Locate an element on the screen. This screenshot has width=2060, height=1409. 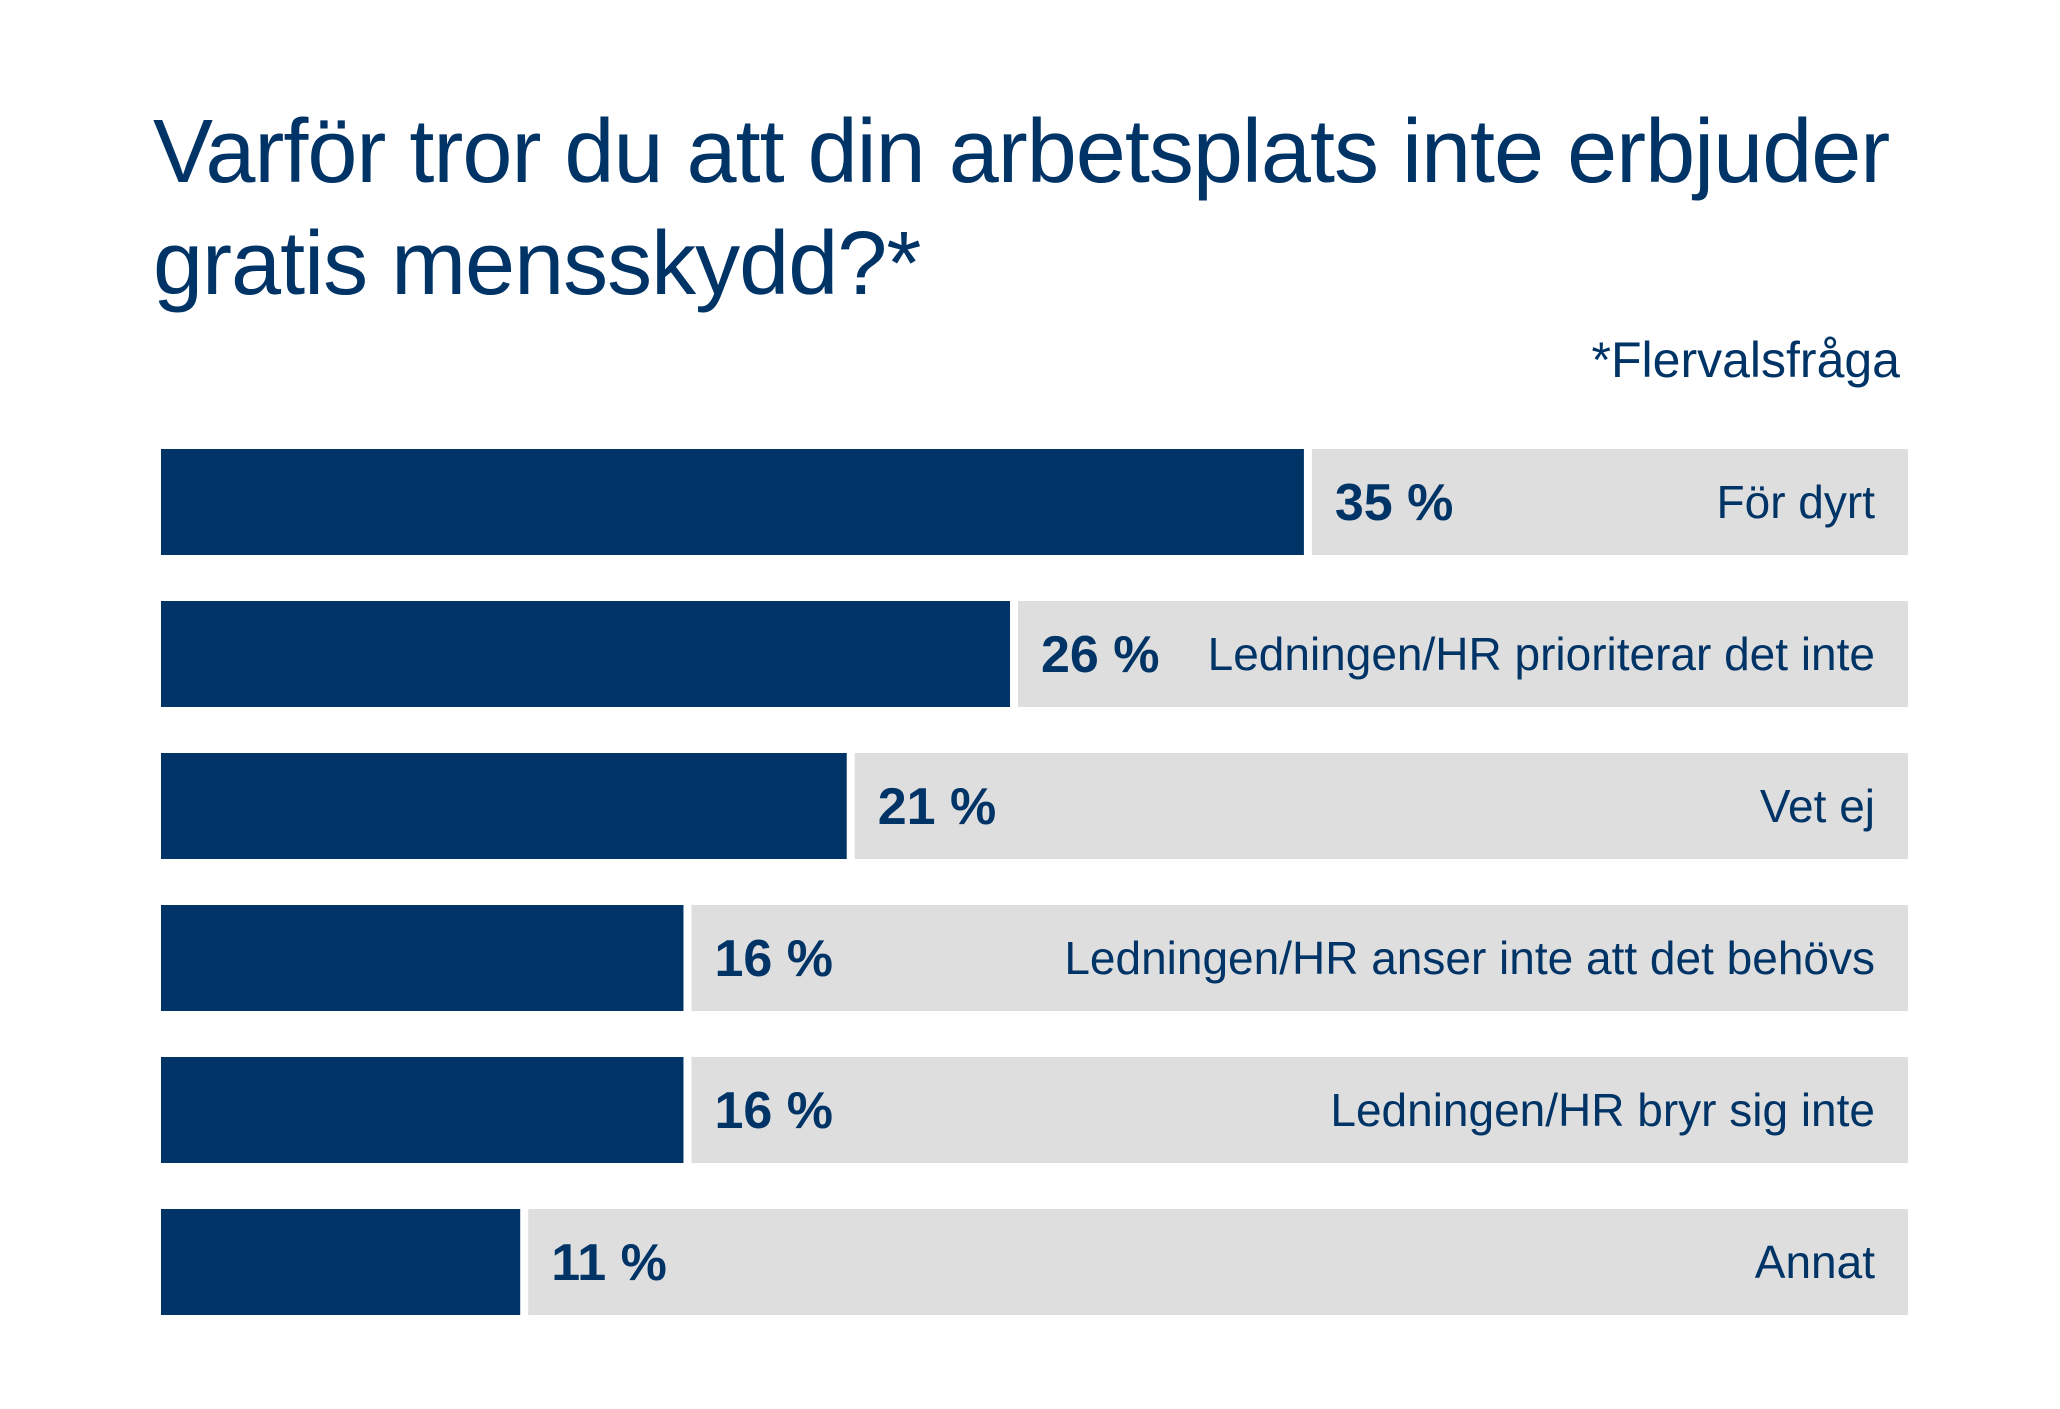
value-label: 21 % is located at coordinates (937, 807).